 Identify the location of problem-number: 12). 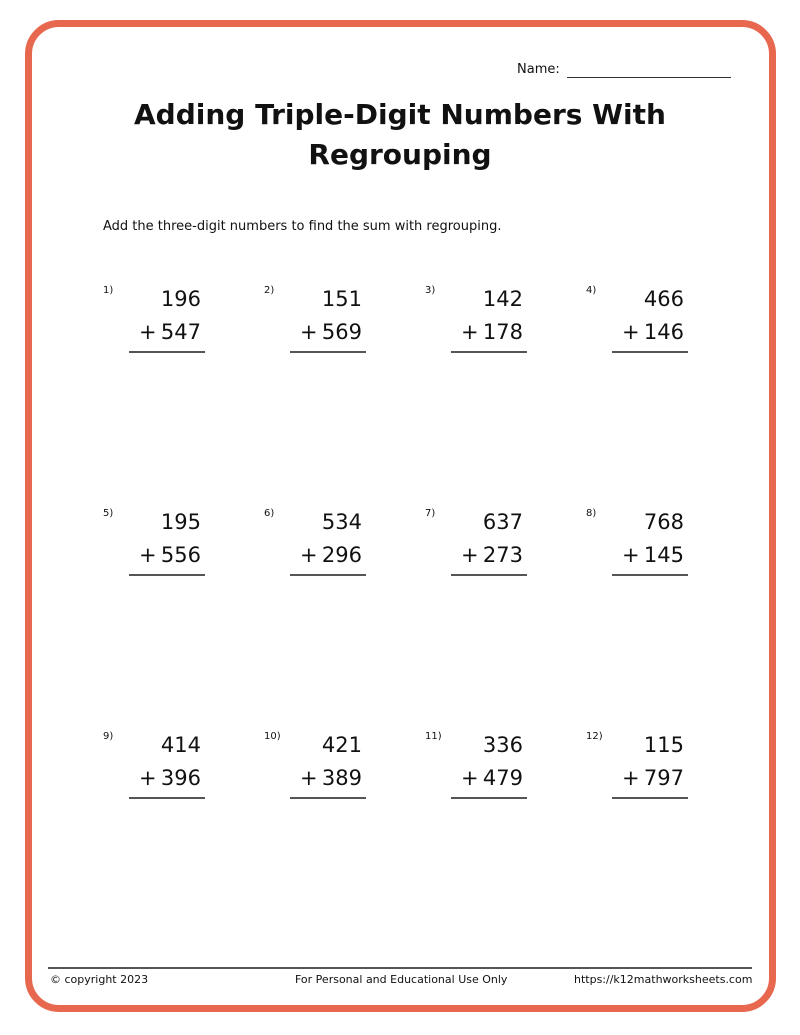
(594, 736).